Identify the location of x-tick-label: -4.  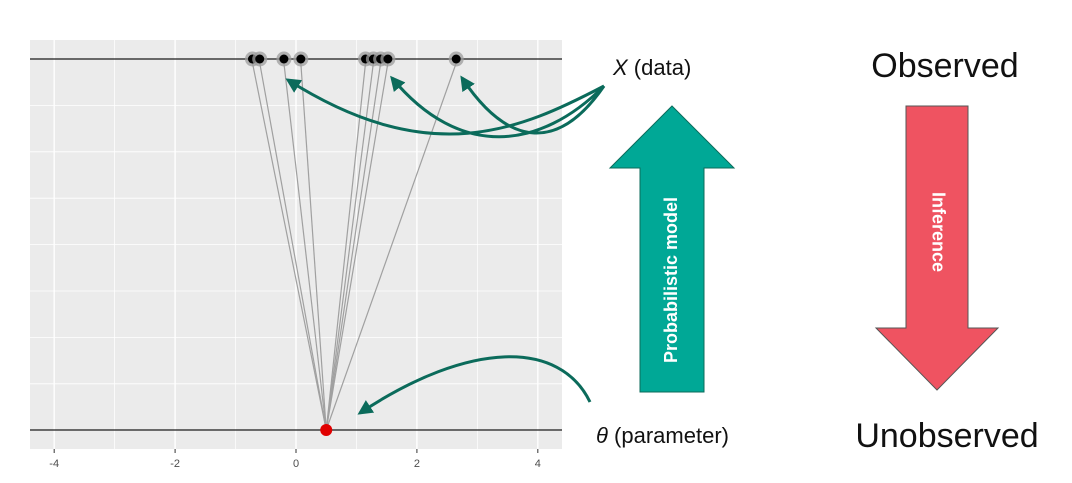
(54, 464).